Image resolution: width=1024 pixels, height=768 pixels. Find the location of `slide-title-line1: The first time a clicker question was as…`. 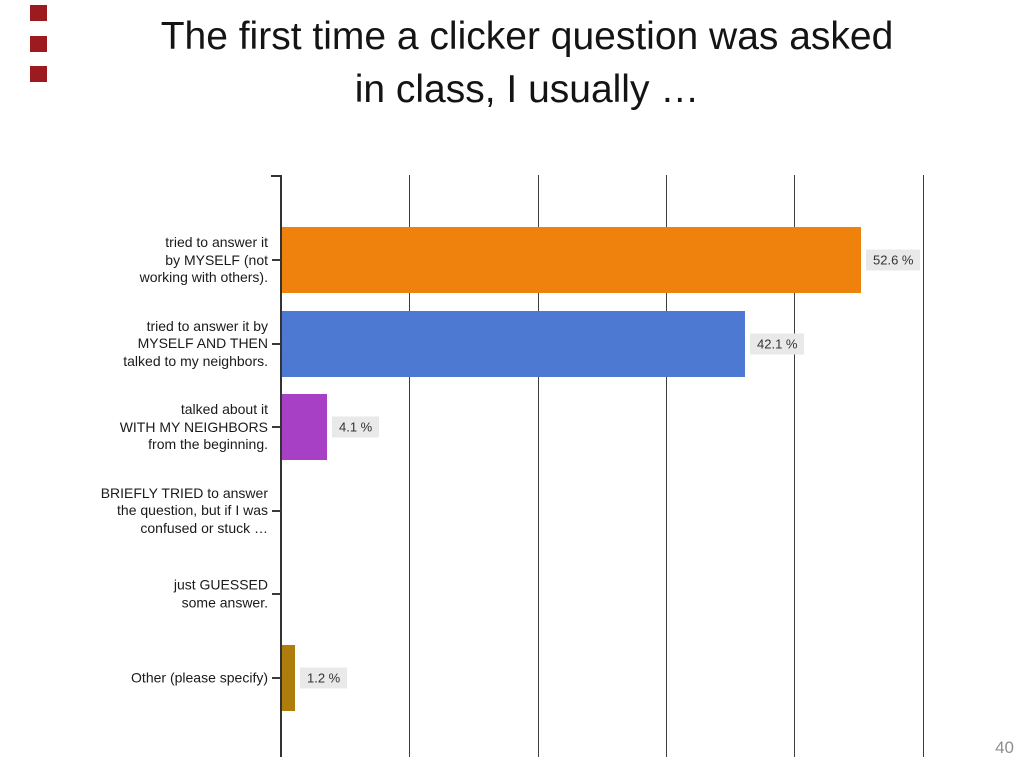

slide-title-line1: The first time a clicker question was as… is located at coordinates (527, 36).